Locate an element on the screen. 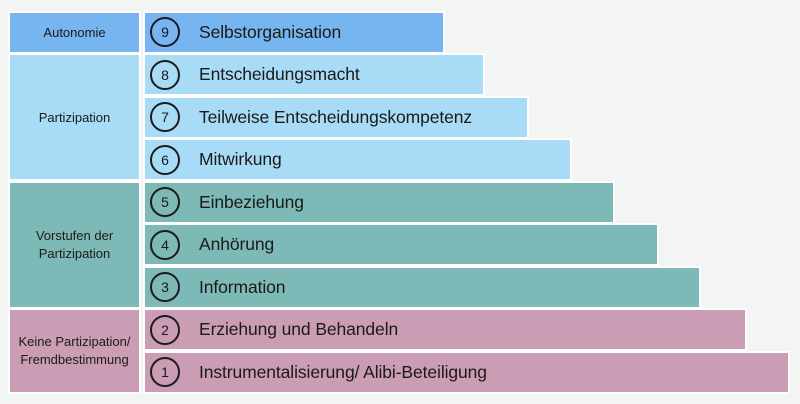 Image resolution: width=800 pixels, height=404 pixels. bar-label: Instrumentalisierung/ Alibi-Beteiligung is located at coordinates (343, 371).